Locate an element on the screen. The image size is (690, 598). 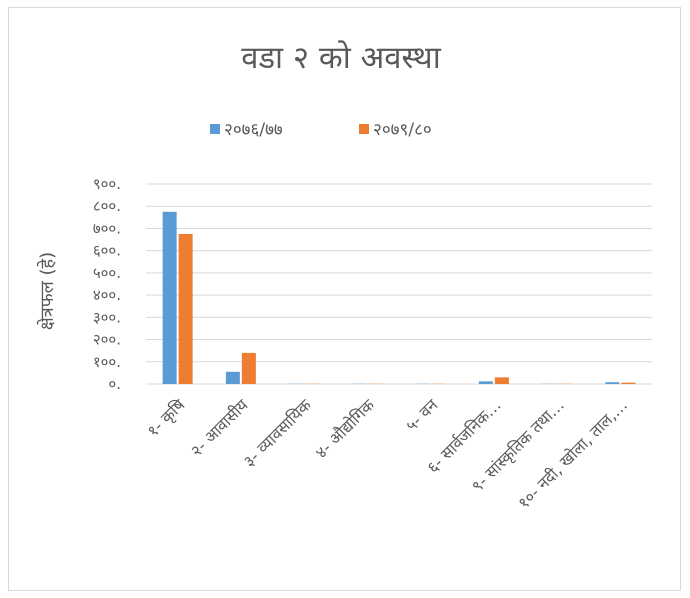
y-axis-ticks: ०. १००. २००. ३००. ४००. ५००. ६००. ७००. ८००. ९००. is located at coordinates (107, 284).